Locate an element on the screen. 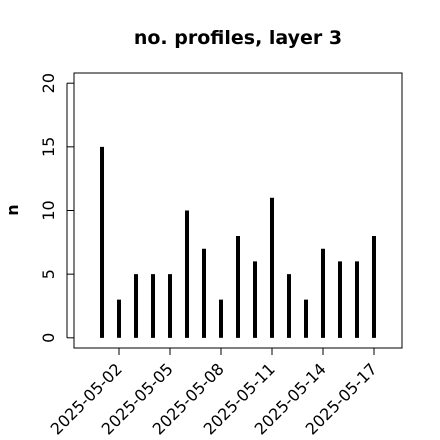 Image resolution: width=440 pixels, height=440 pixels. chart-title: no. profiles, layer 3 is located at coordinates (238, 38).